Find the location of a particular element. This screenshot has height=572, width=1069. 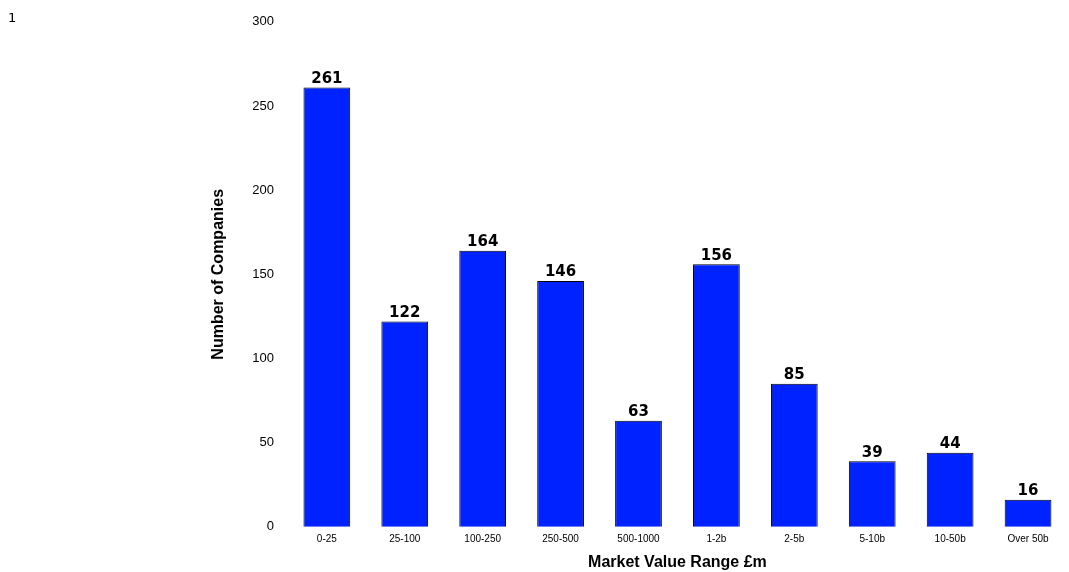

data-label: 85 is located at coordinates (794, 374).